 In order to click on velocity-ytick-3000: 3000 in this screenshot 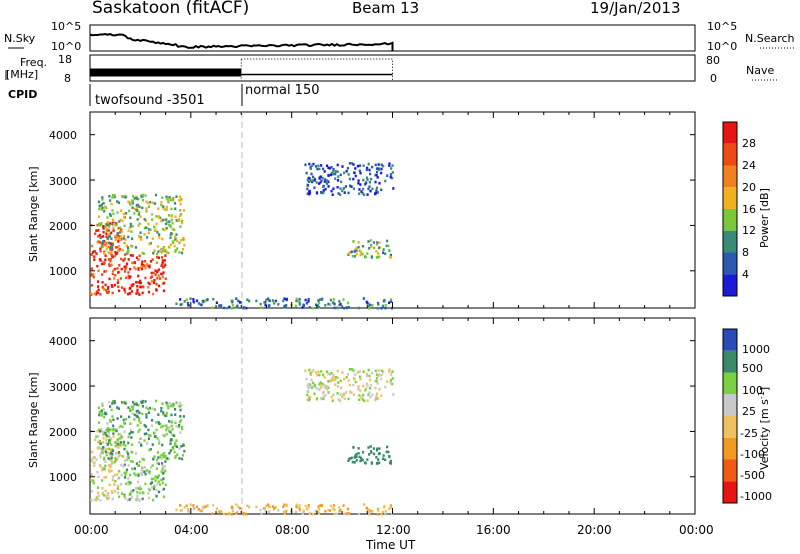, I will do `click(63, 387)`.